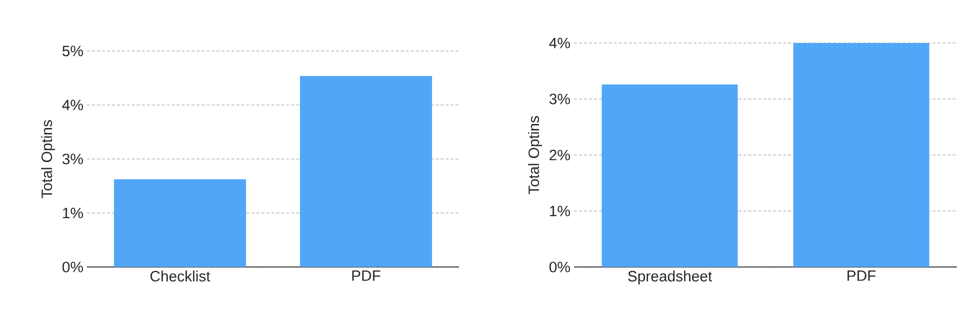  Describe the element at coordinates (72, 51) in the screenshot. I see `y-tick-label: 5%` at that location.